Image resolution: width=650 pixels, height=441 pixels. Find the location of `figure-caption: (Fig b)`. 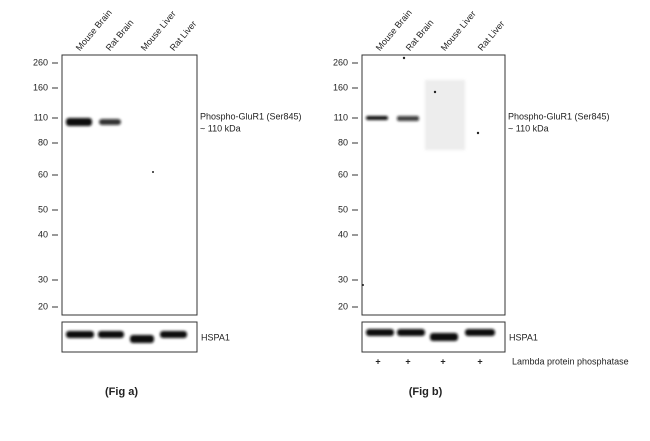

figure-caption: (Fig b) is located at coordinates (426, 392).